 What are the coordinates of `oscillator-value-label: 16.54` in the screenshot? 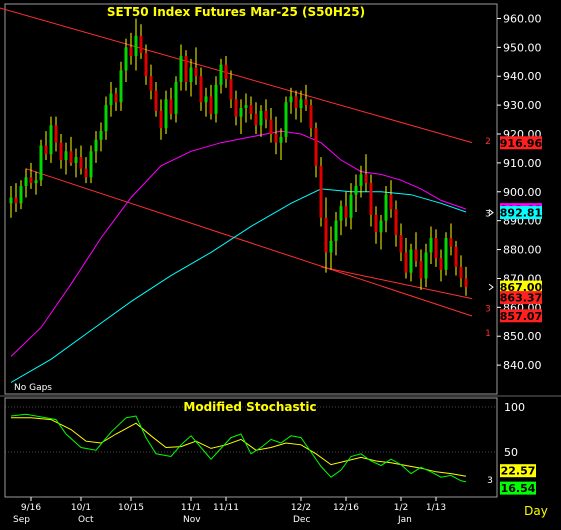 It's located at (518, 488).